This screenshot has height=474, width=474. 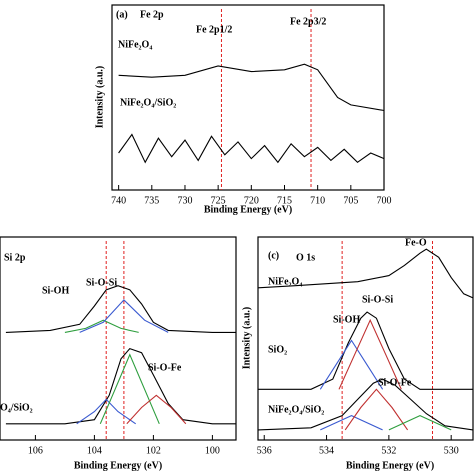 What do you see at coordinates (122, 14) in the screenshot?
I see `panel-label: (a)` at bounding box center [122, 14].